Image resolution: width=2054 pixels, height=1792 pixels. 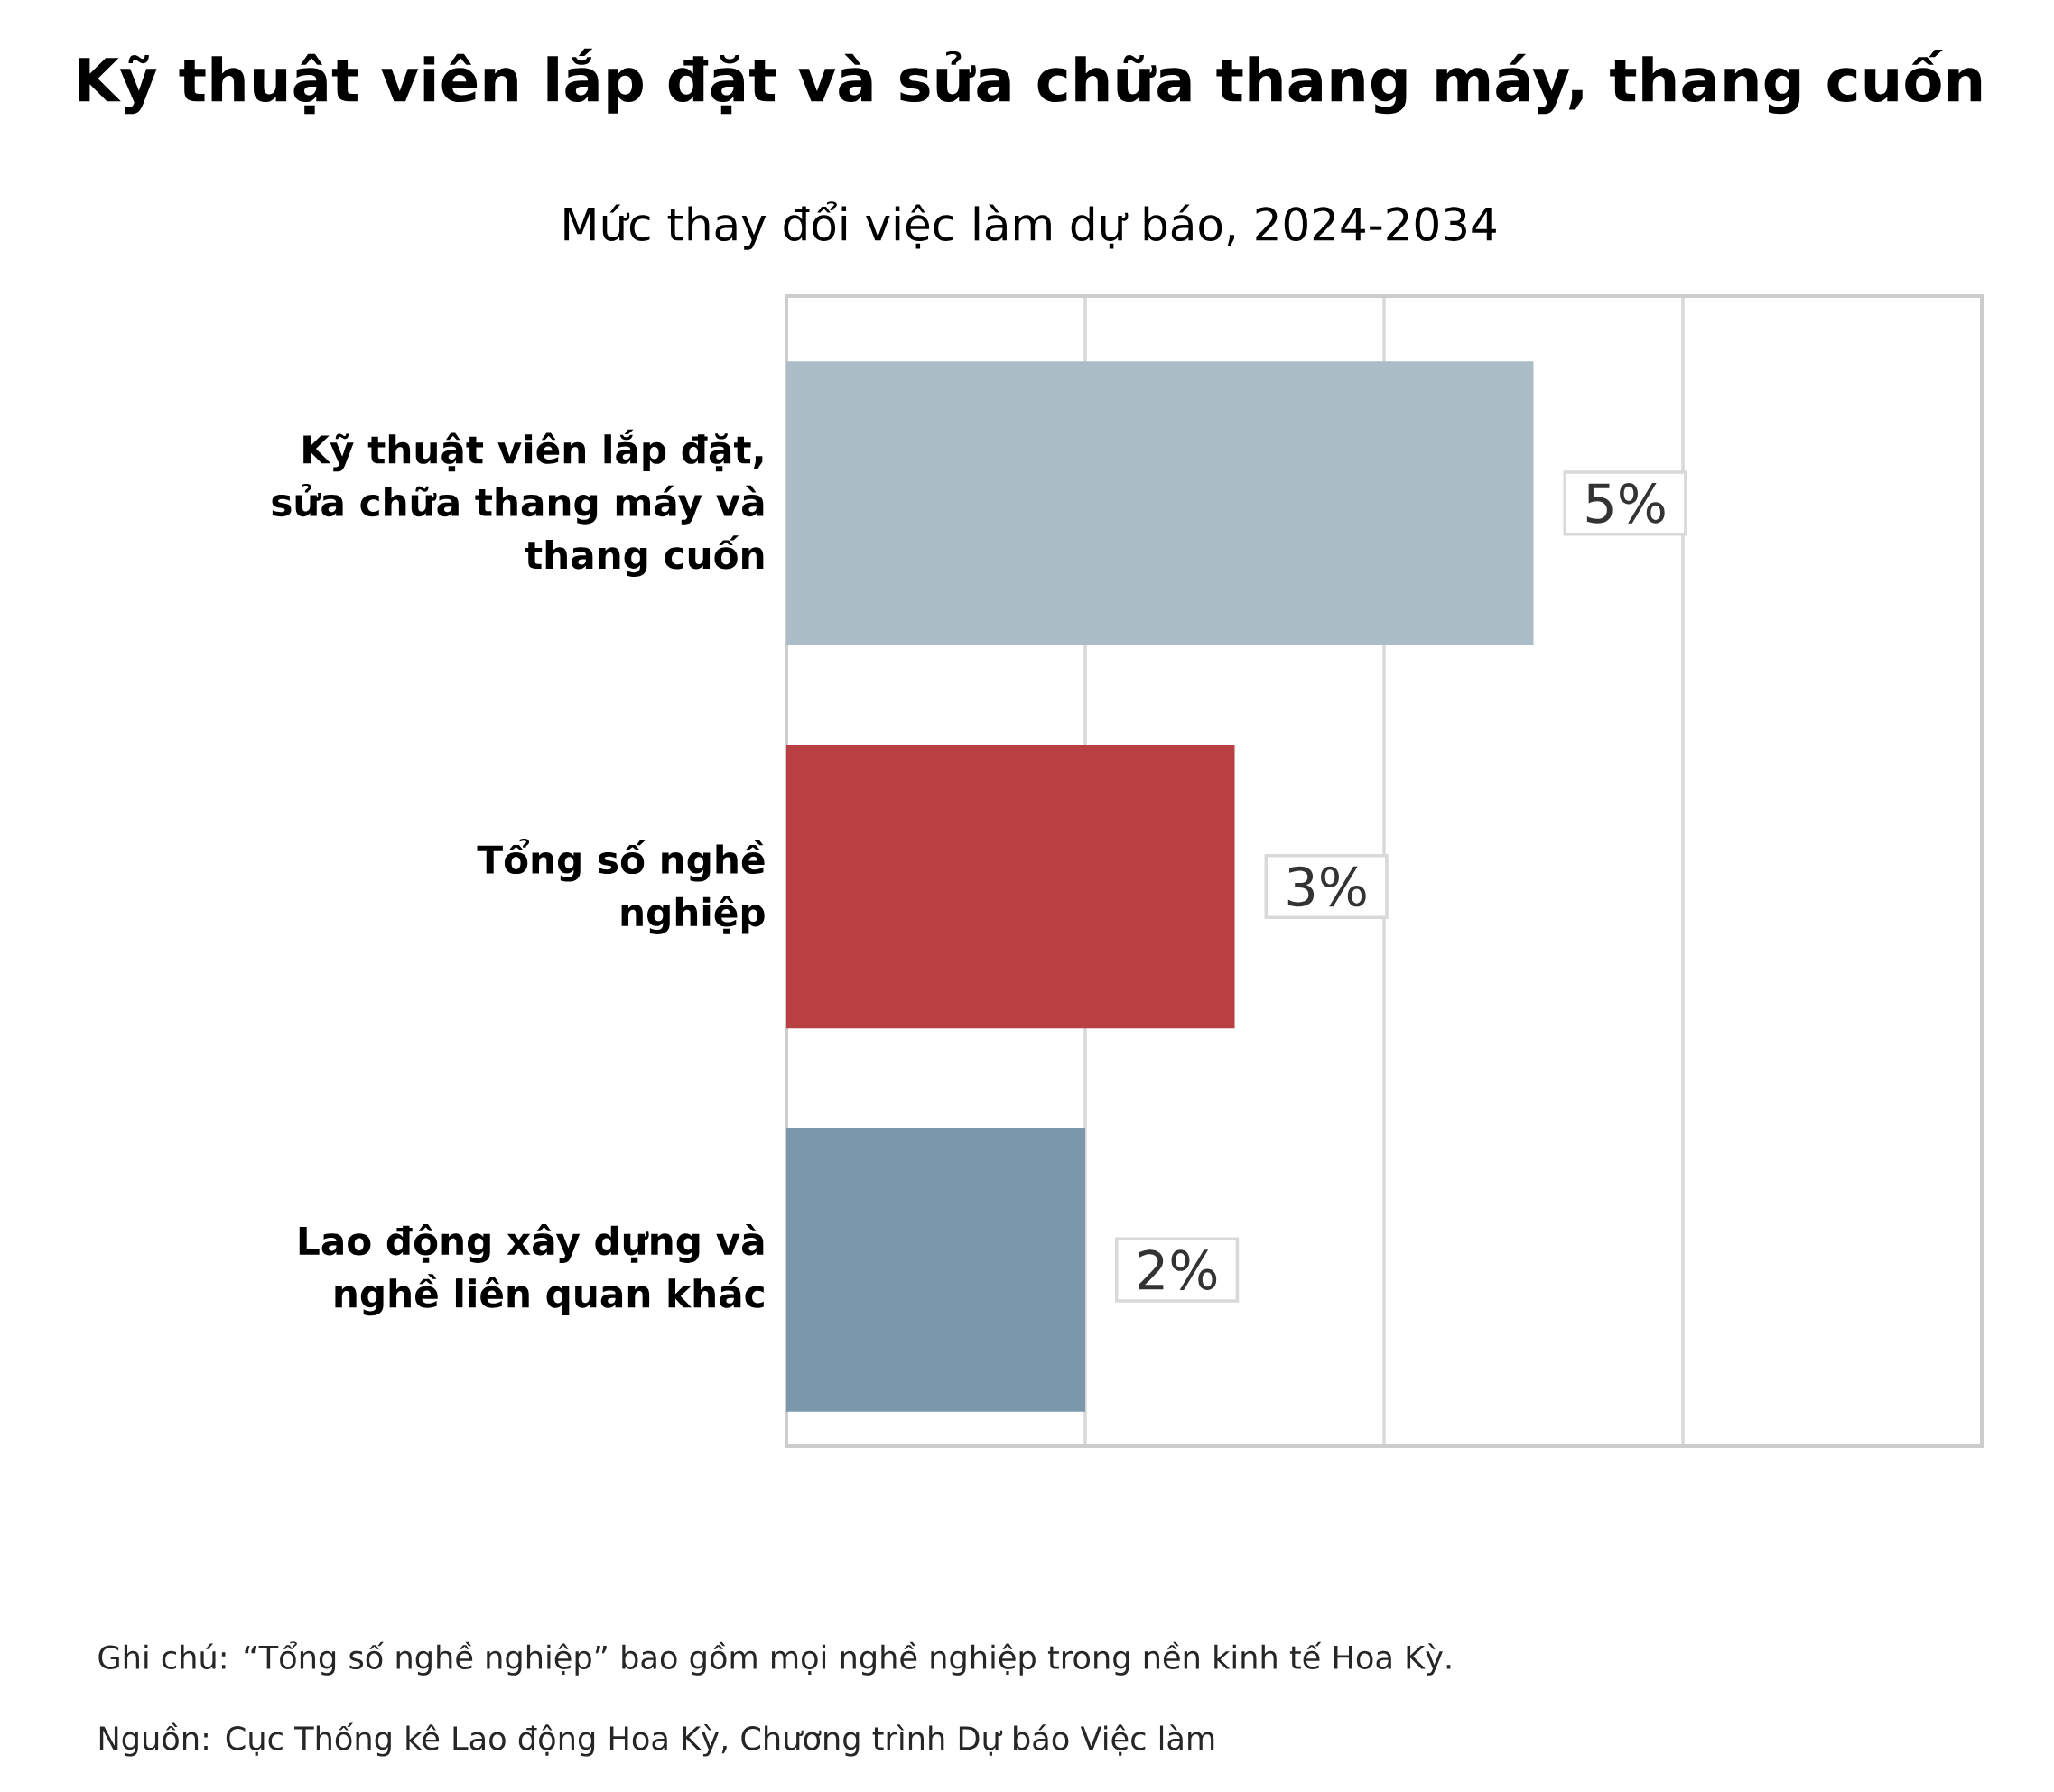 I want to click on y-tick-label: Lao động xây dựng và nghề liên quan khác, so click(x=531, y=1270).